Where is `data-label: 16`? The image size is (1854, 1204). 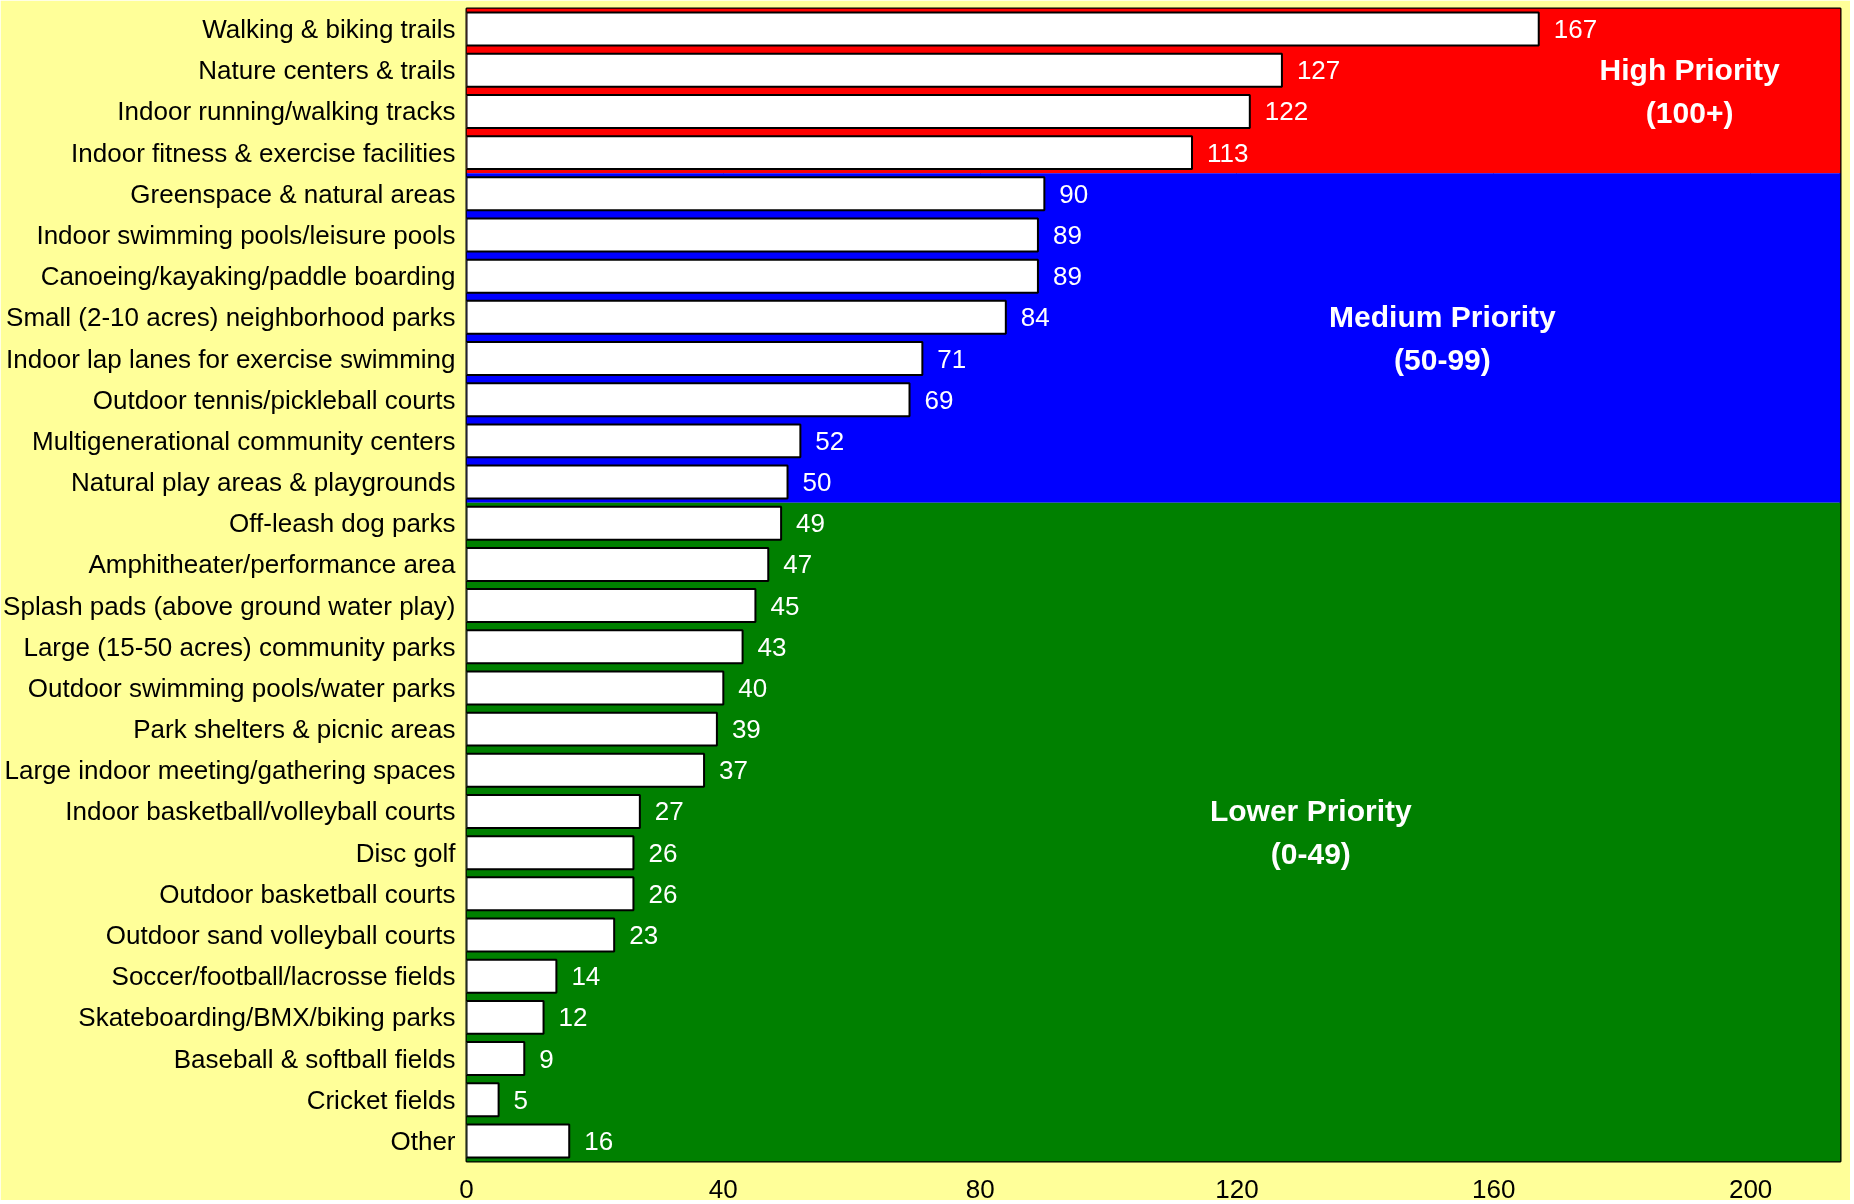
data-label: 16 is located at coordinates (599, 1140).